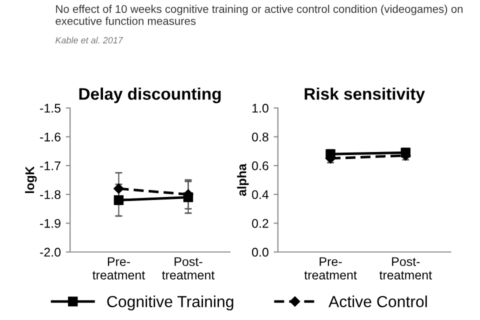 This screenshot has height=320, width=480. Describe the element at coordinates (170, 303) in the screenshot. I see `legend-label: Cognitive Training` at that location.